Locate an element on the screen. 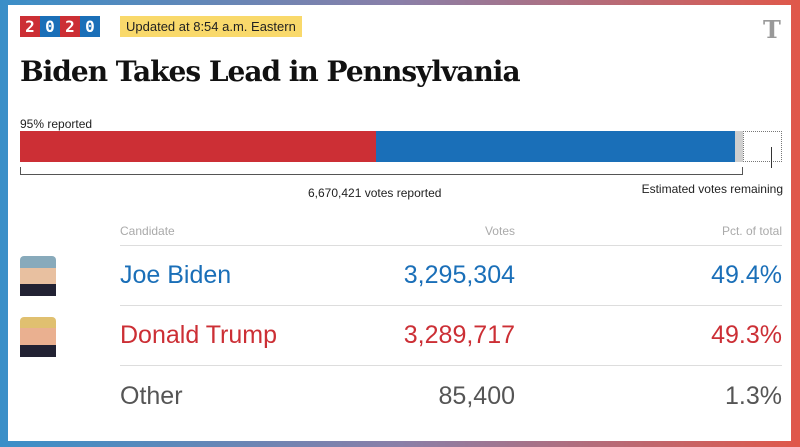  candidate-pct: 49.3% is located at coordinates (746, 335).